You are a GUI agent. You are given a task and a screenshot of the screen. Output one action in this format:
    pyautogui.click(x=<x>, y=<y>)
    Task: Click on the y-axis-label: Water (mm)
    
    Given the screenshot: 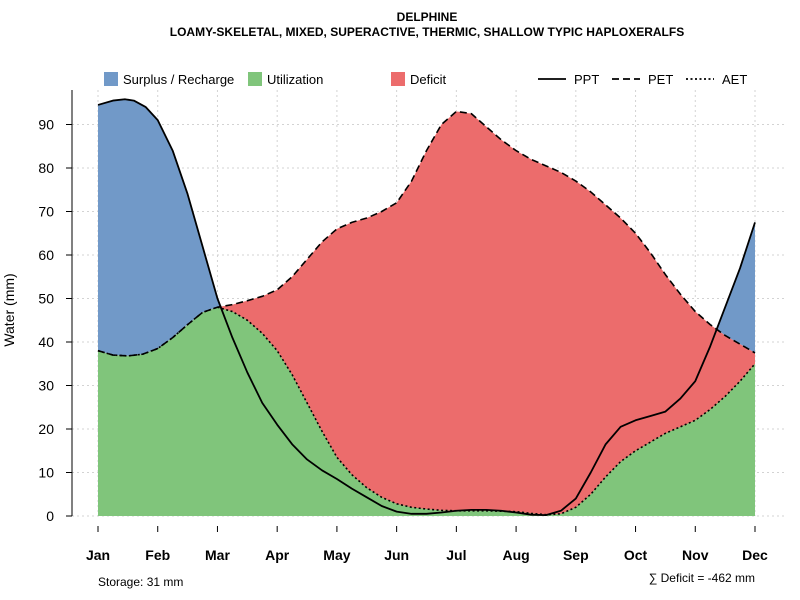 What is the action you would take?
    pyautogui.click(x=9, y=309)
    